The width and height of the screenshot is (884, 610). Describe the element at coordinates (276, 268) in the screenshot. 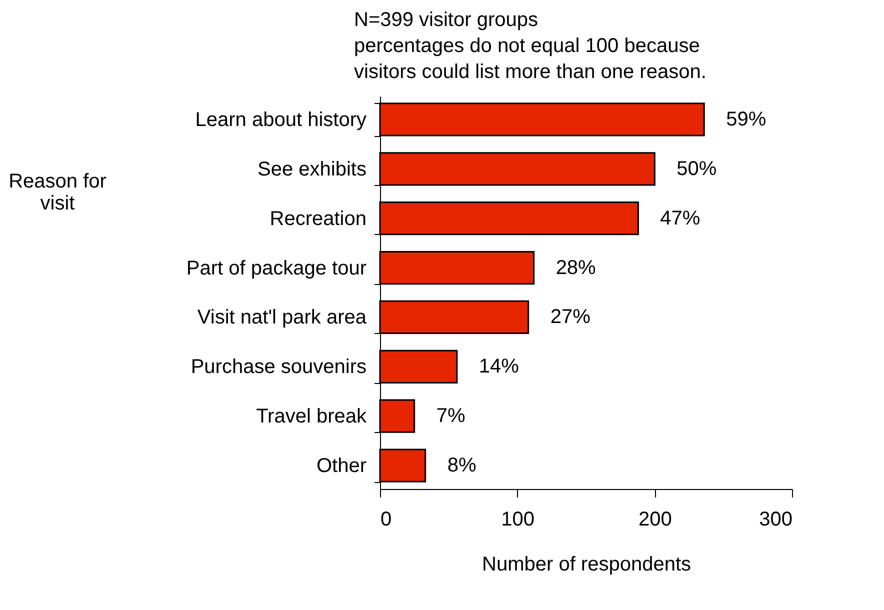

I see `y-tick-label: Part of package tour` at that location.